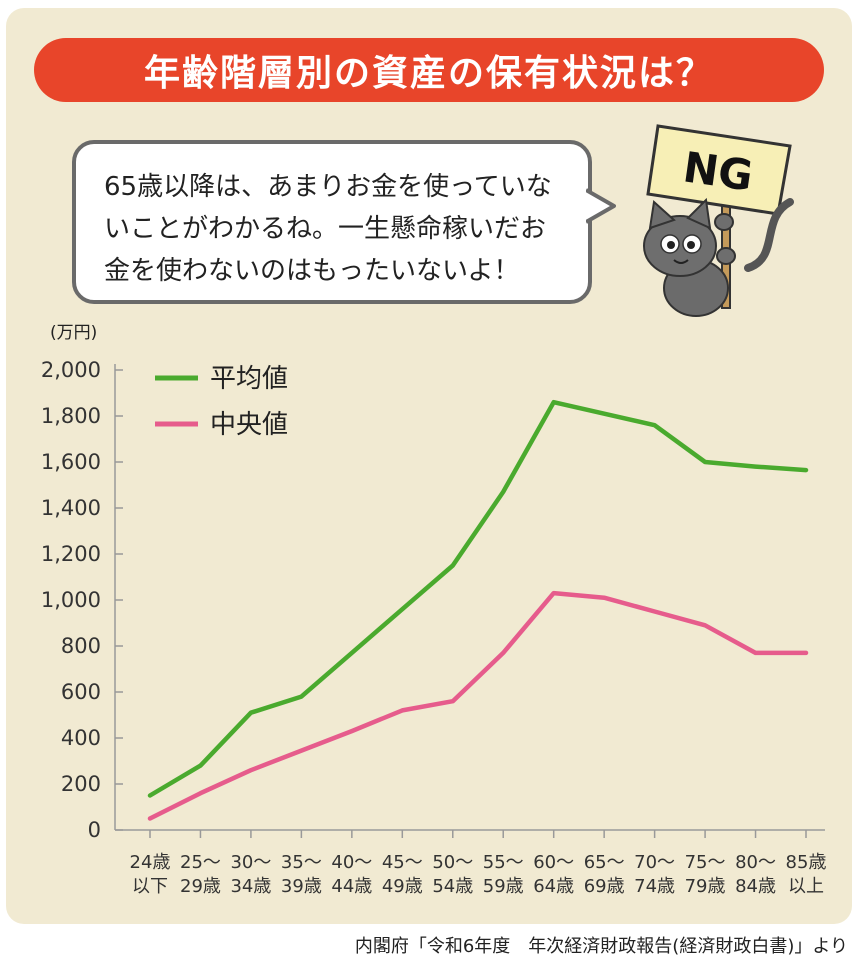 The width and height of the screenshot is (860, 966). What do you see at coordinates (71, 370) in the screenshot?
I see `y-tick-label: 2,000` at bounding box center [71, 370].